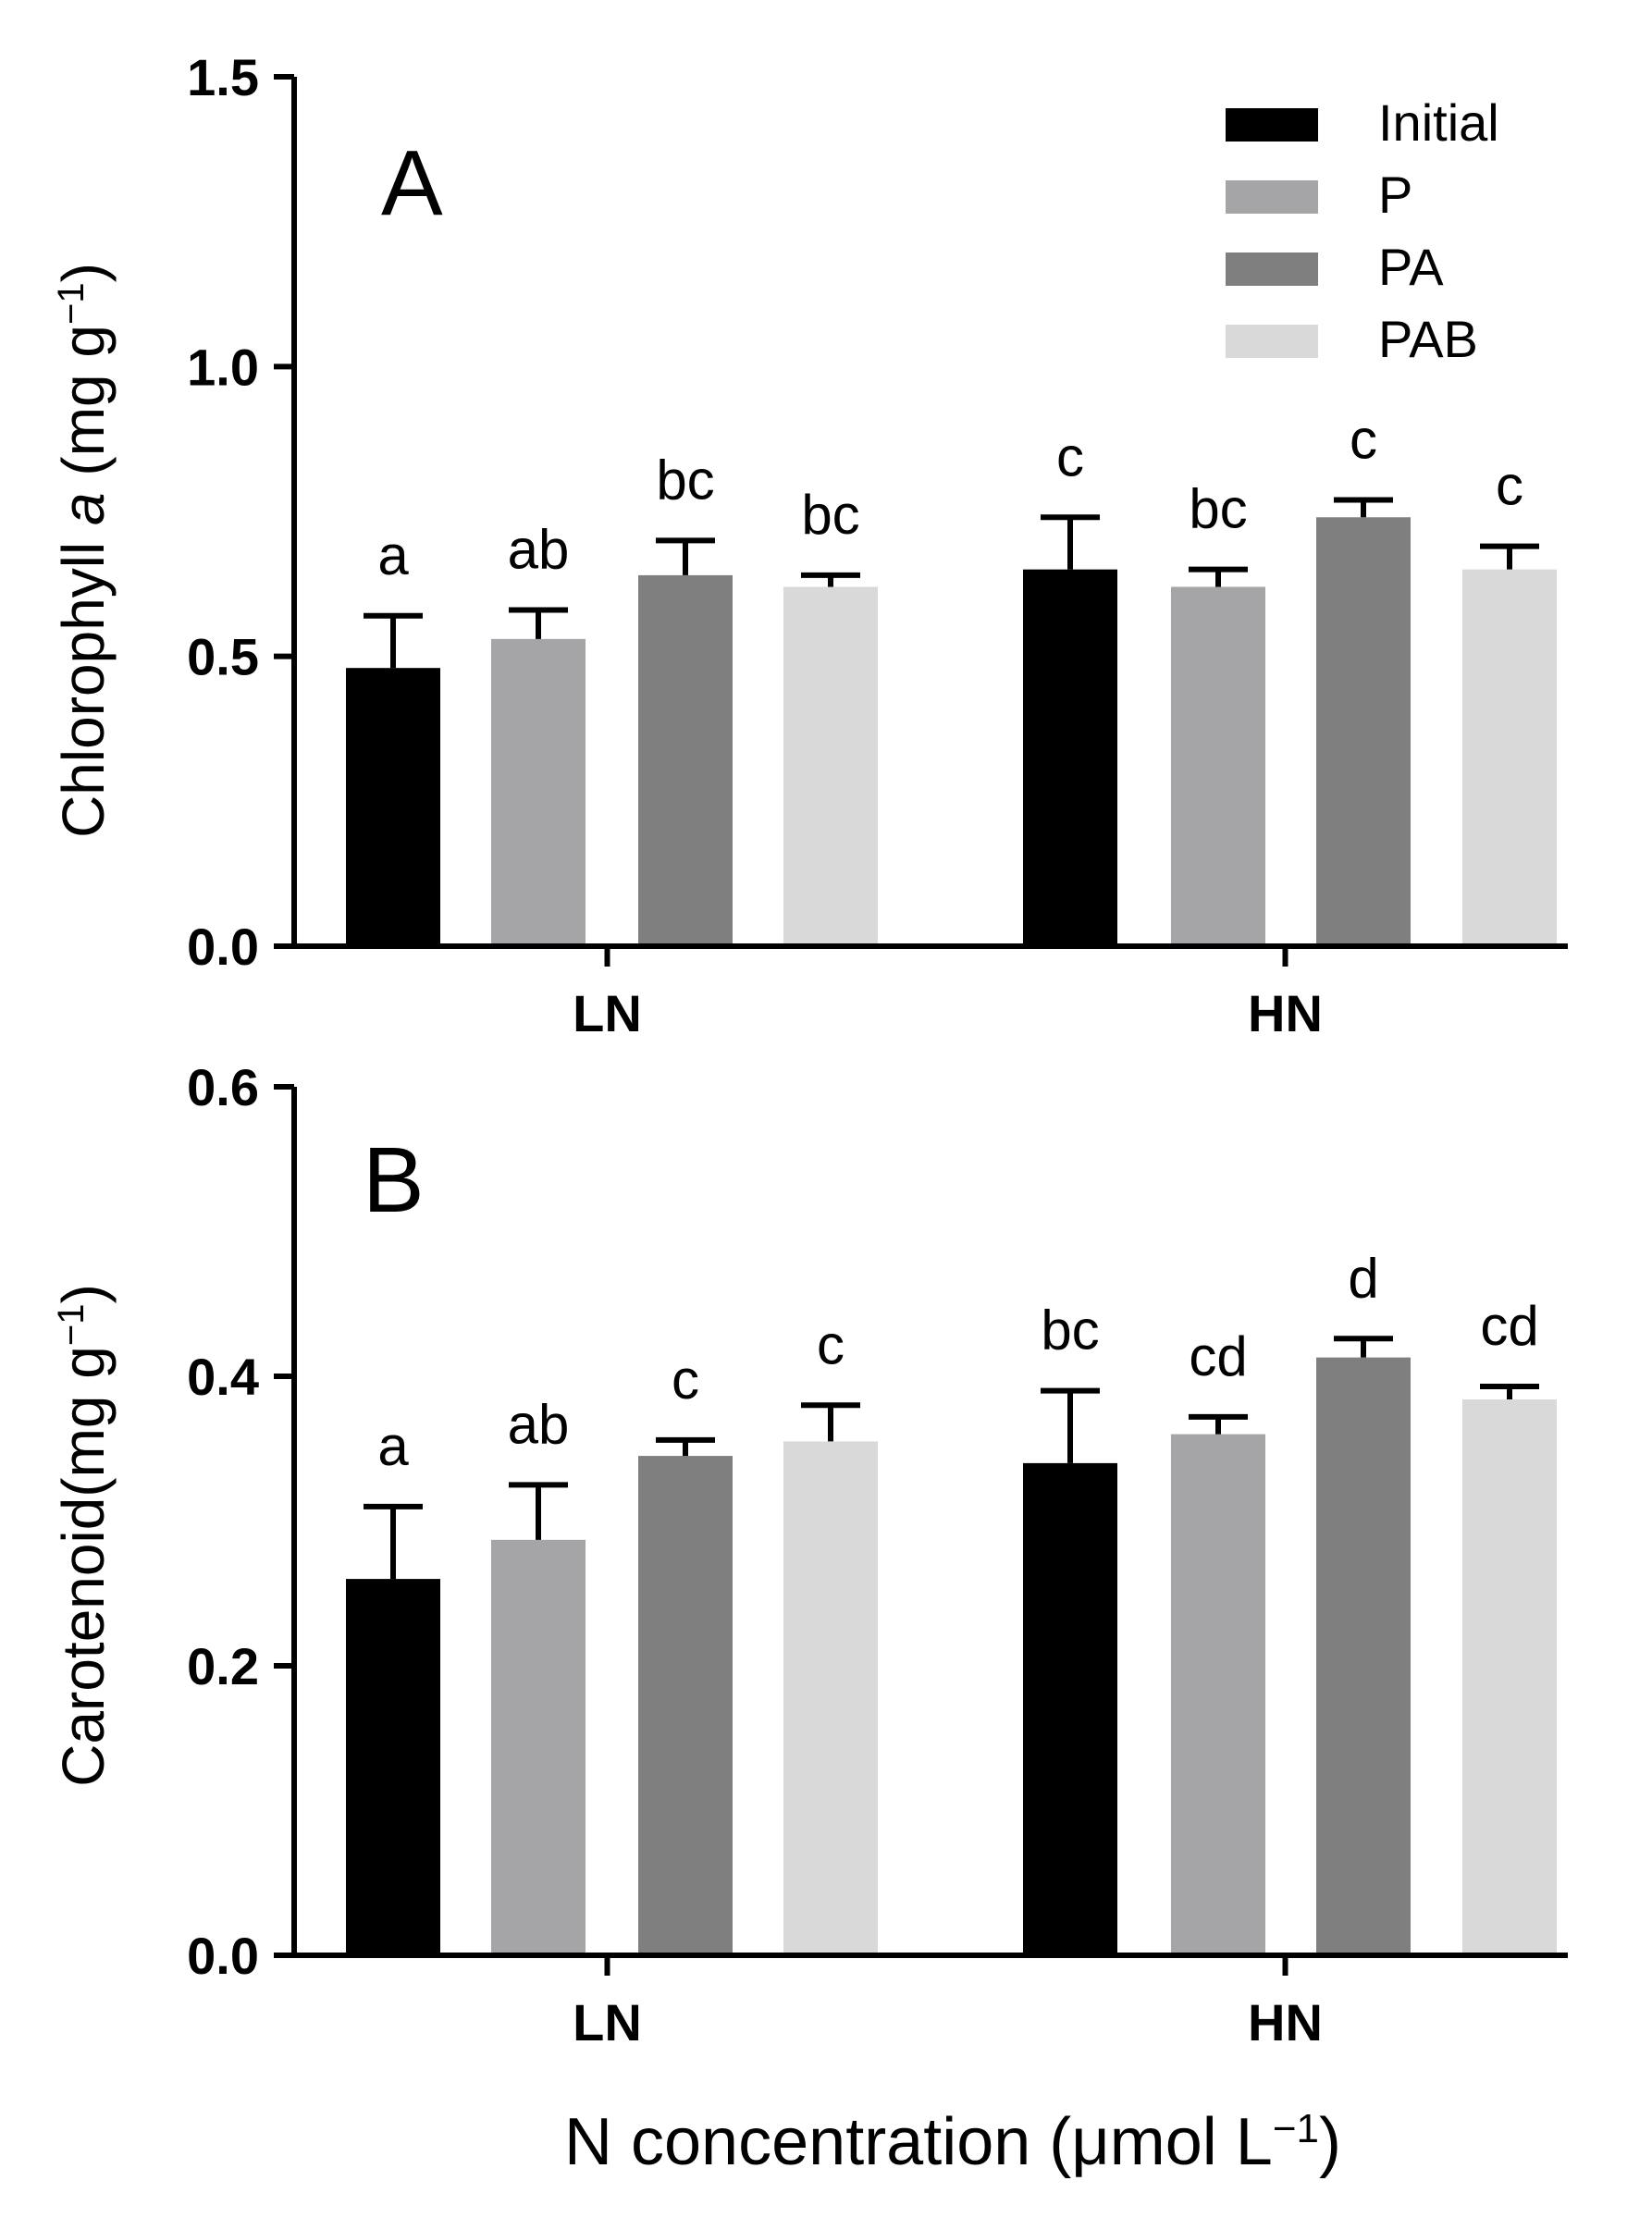 This screenshot has height=2230, width=1652. I want to click on panel-a-error-bar-hn-pab, so click(1510, 556).